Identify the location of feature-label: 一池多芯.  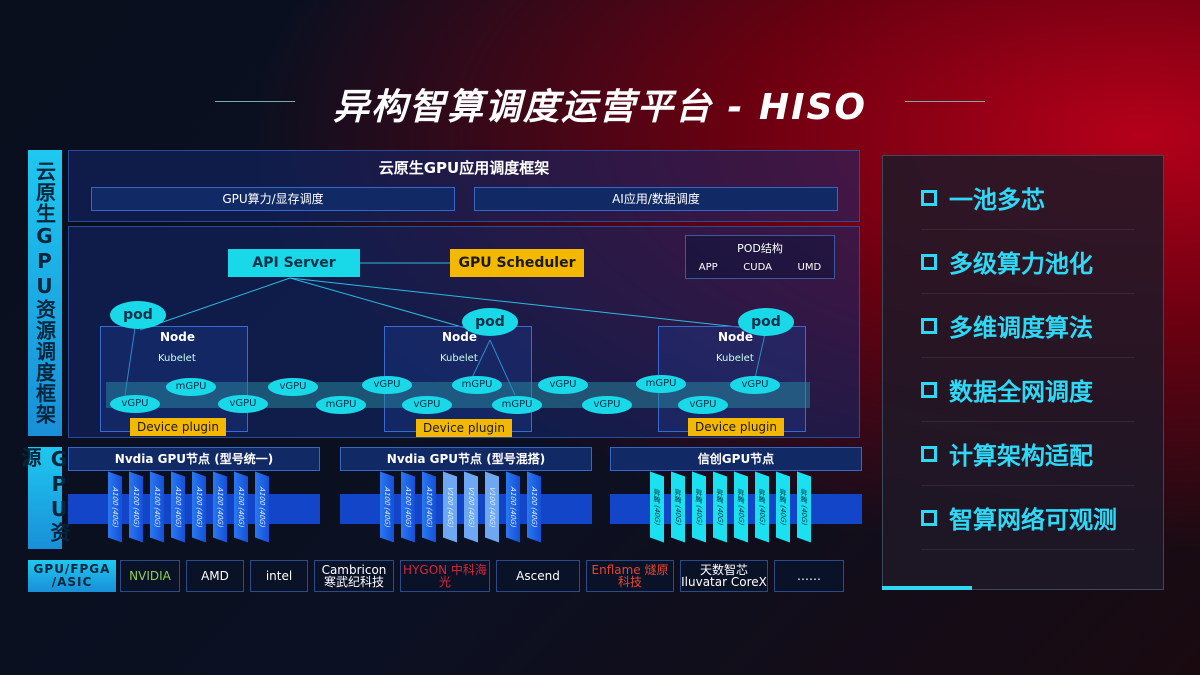
(997, 200).